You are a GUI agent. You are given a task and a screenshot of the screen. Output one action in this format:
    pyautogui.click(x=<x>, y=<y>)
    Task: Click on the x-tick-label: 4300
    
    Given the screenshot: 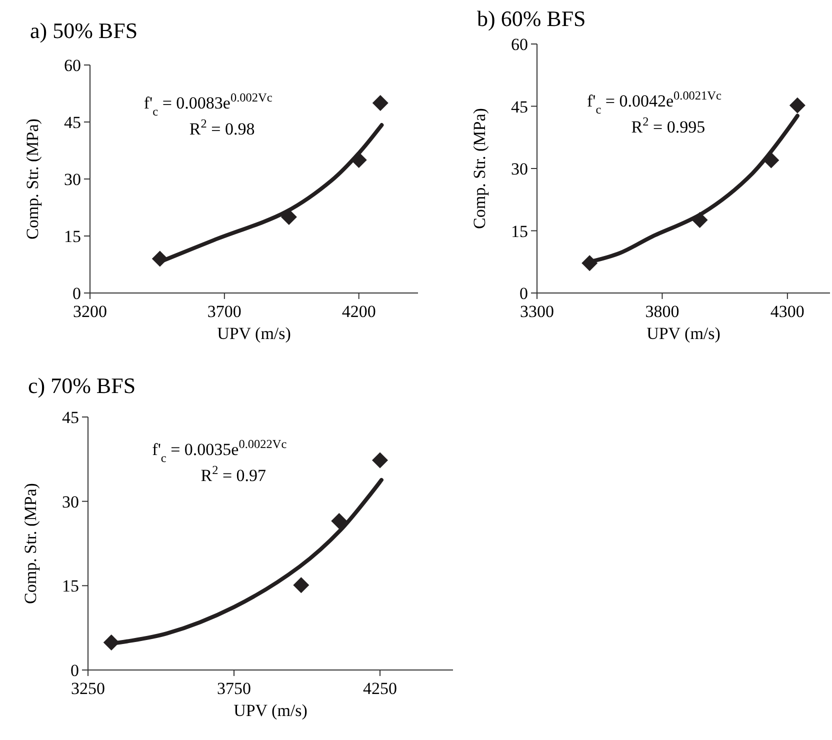 What is the action you would take?
    pyautogui.click(x=787, y=311)
    